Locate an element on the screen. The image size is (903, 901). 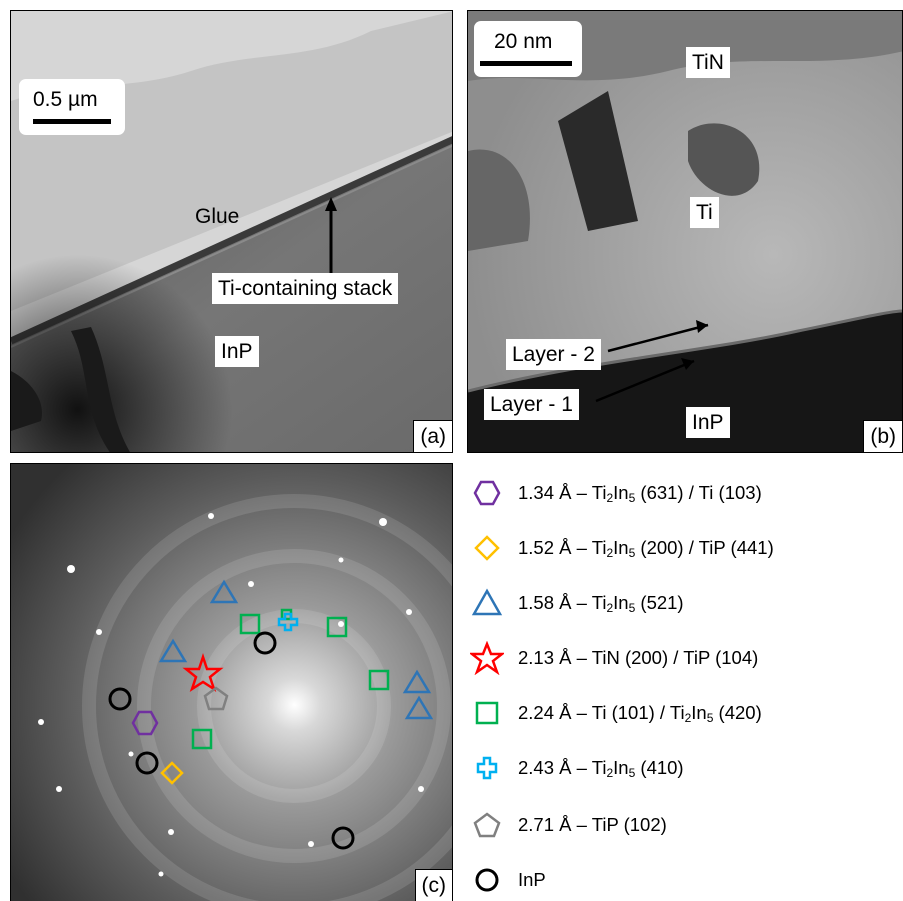
legend-item-label: 1.58 Å – Ti2In5 (521) is located at coordinates (601, 603).